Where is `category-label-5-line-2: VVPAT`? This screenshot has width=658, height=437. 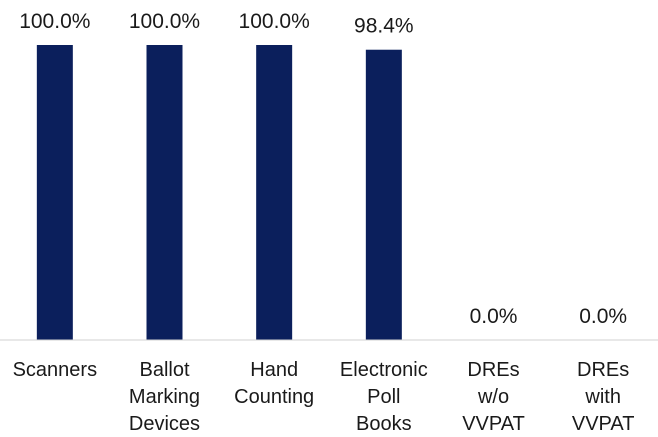 category-label-5-line-2: VVPAT is located at coordinates (603, 424).